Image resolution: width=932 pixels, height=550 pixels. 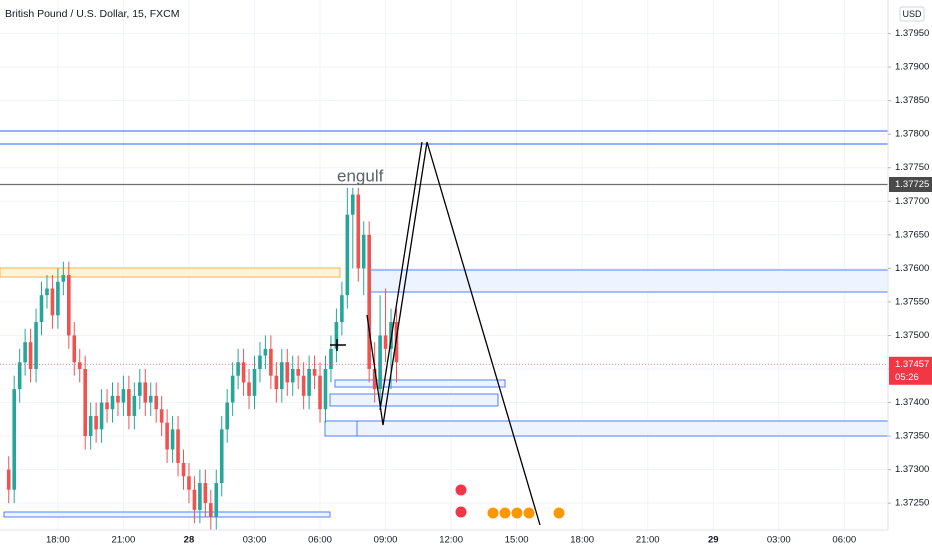 What do you see at coordinates (606, 428) in the screenshot?
I see `blue-zone` at bounding box center [606, 428].